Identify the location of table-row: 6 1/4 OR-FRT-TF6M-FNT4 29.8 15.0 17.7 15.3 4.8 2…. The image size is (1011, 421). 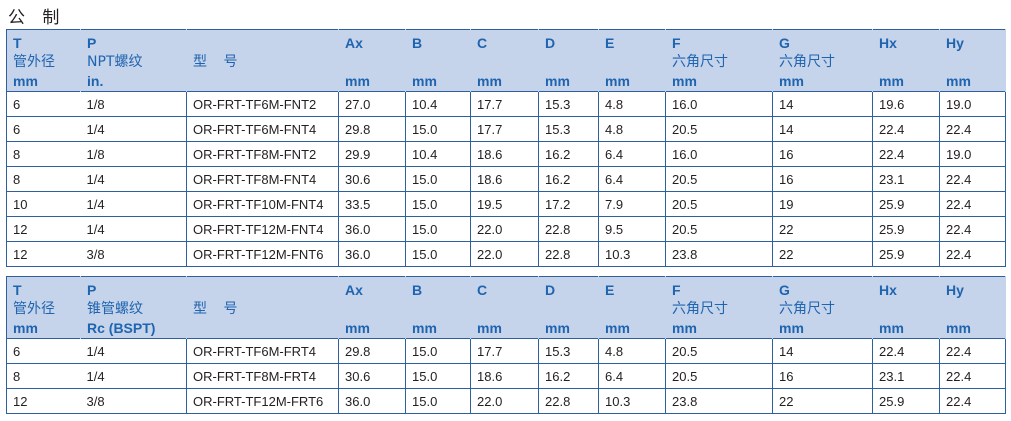
(506, 129).